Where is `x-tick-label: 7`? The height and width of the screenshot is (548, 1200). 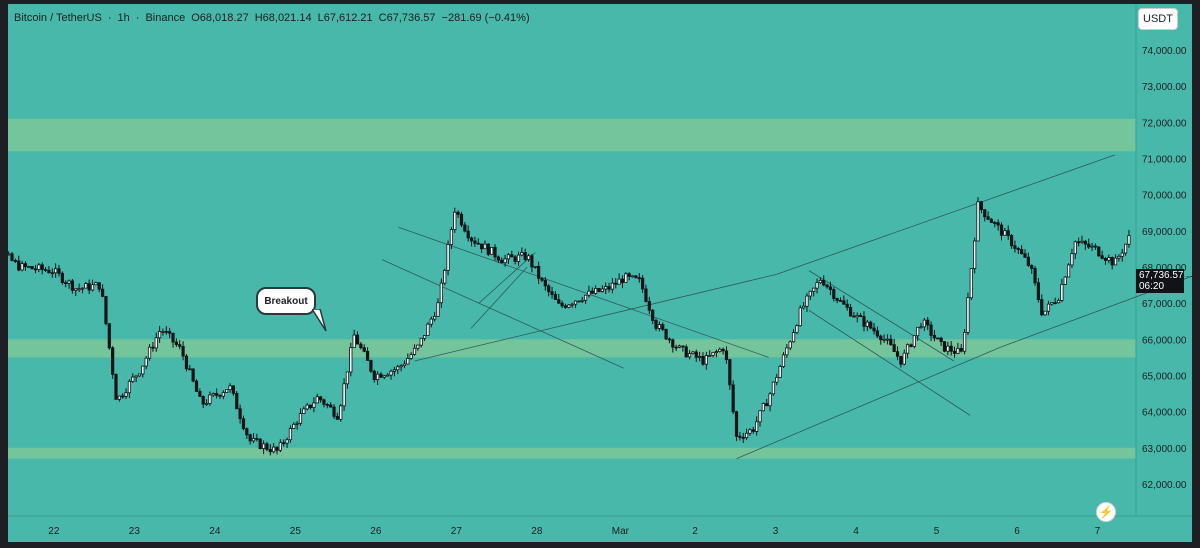 x-tick-label: 7 is located at coordinates (1098, 531).